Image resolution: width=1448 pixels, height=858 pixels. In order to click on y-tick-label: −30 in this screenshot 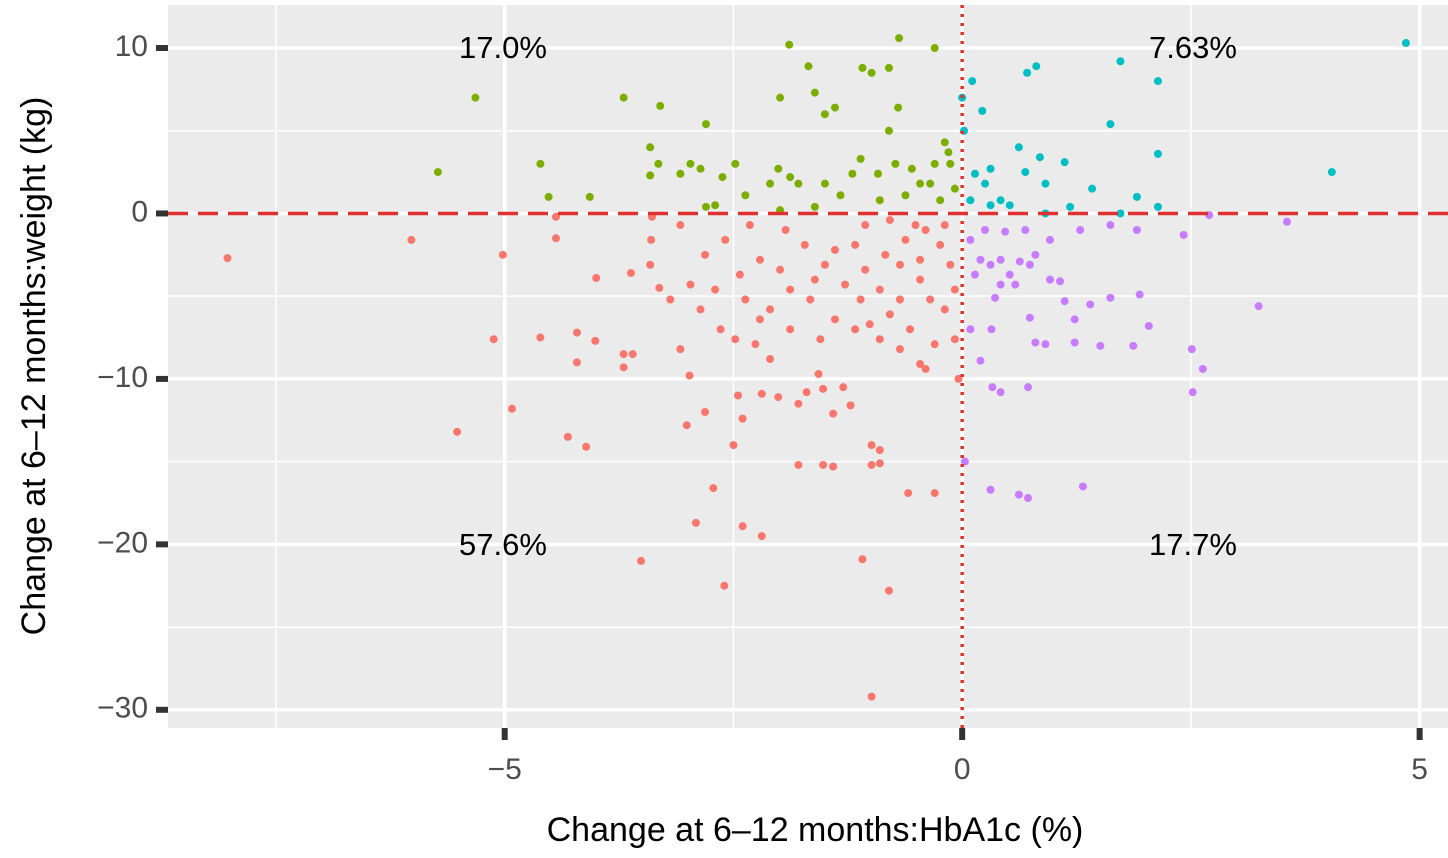, I will do `click(122, 708)`.